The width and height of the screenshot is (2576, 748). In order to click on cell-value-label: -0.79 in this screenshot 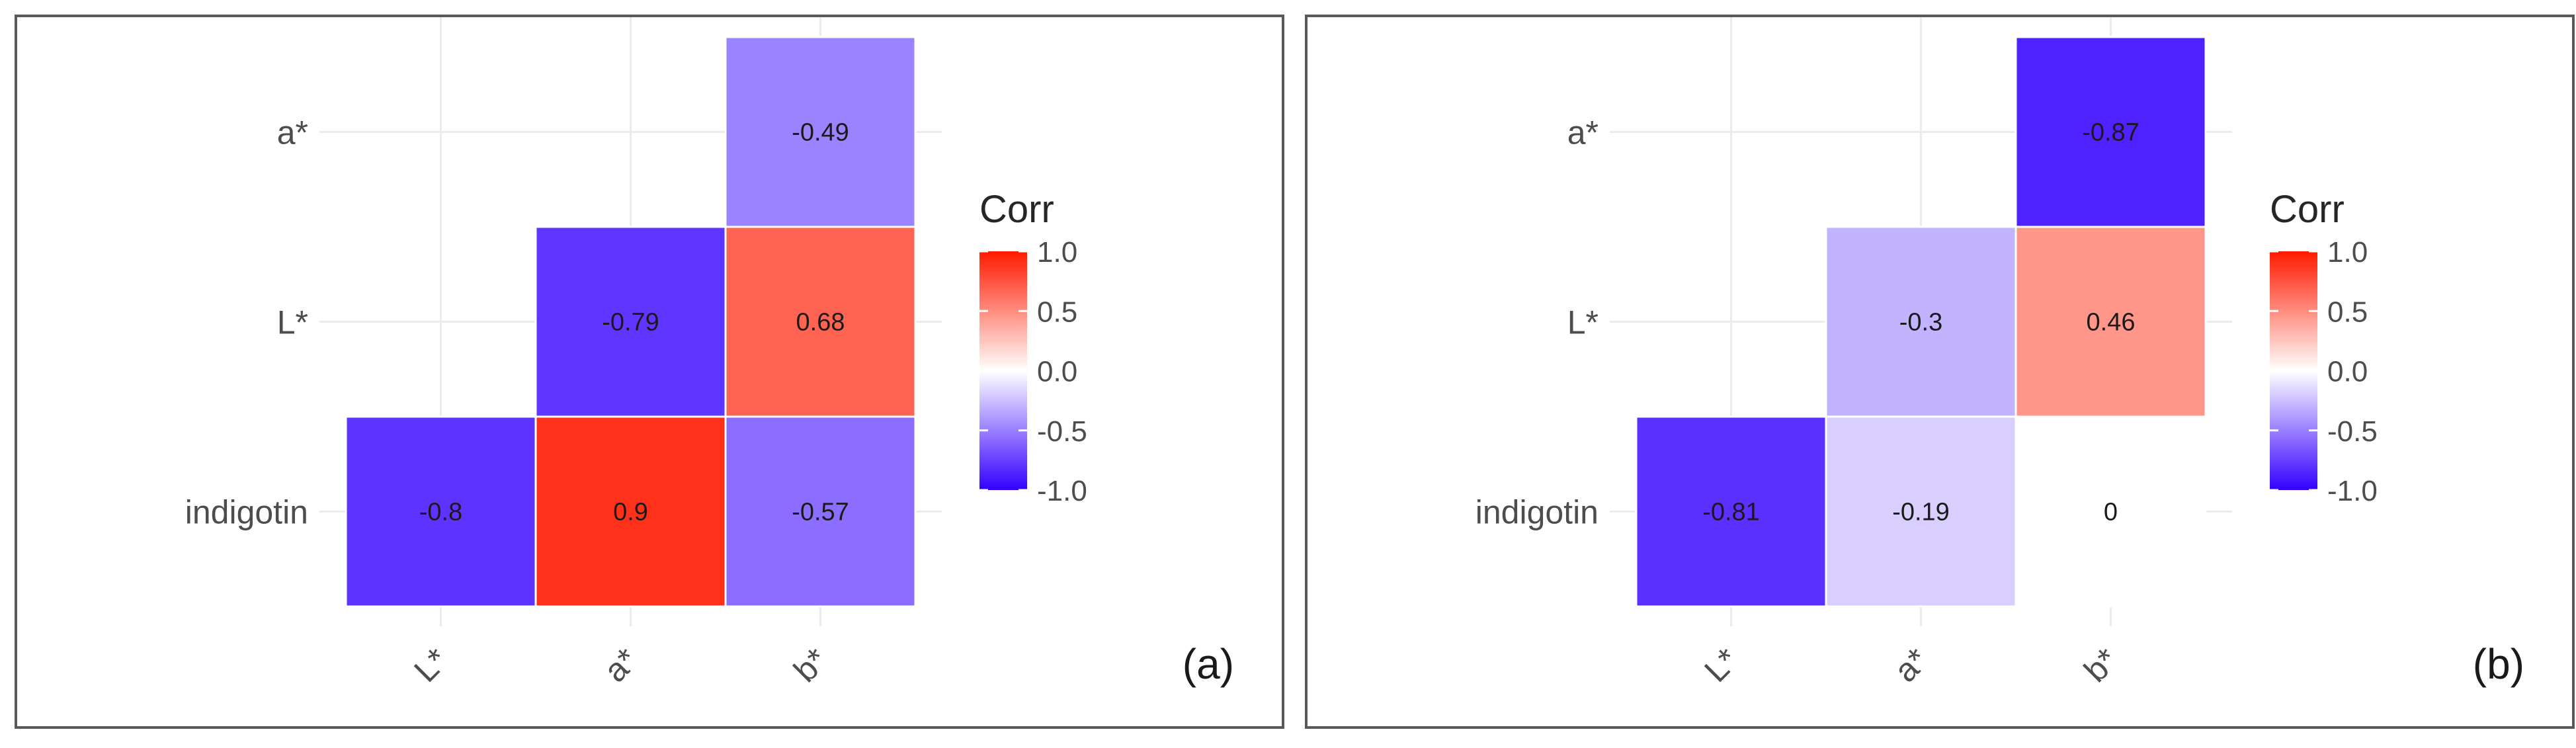, I will do `click(630, 323)`.